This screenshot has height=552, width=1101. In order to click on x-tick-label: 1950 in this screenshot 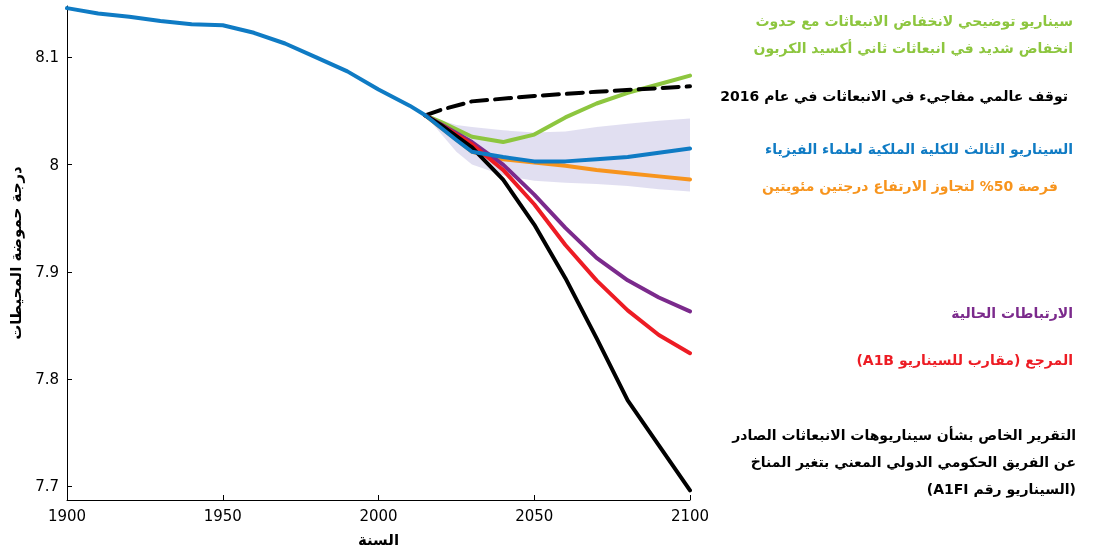, I will do `click(222, 515)`.